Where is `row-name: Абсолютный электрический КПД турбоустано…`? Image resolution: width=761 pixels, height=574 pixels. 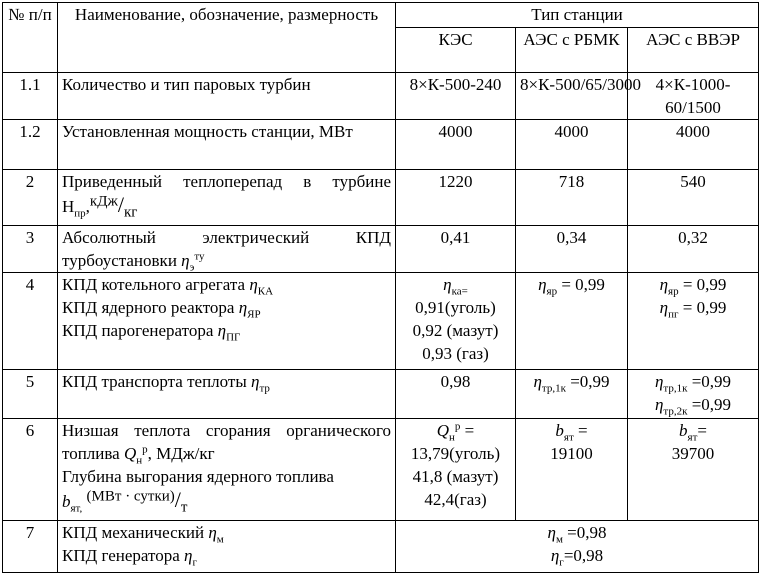 row-name: Абсолютный электрический КПД турбоустано… is located at coordinates (226, 249).